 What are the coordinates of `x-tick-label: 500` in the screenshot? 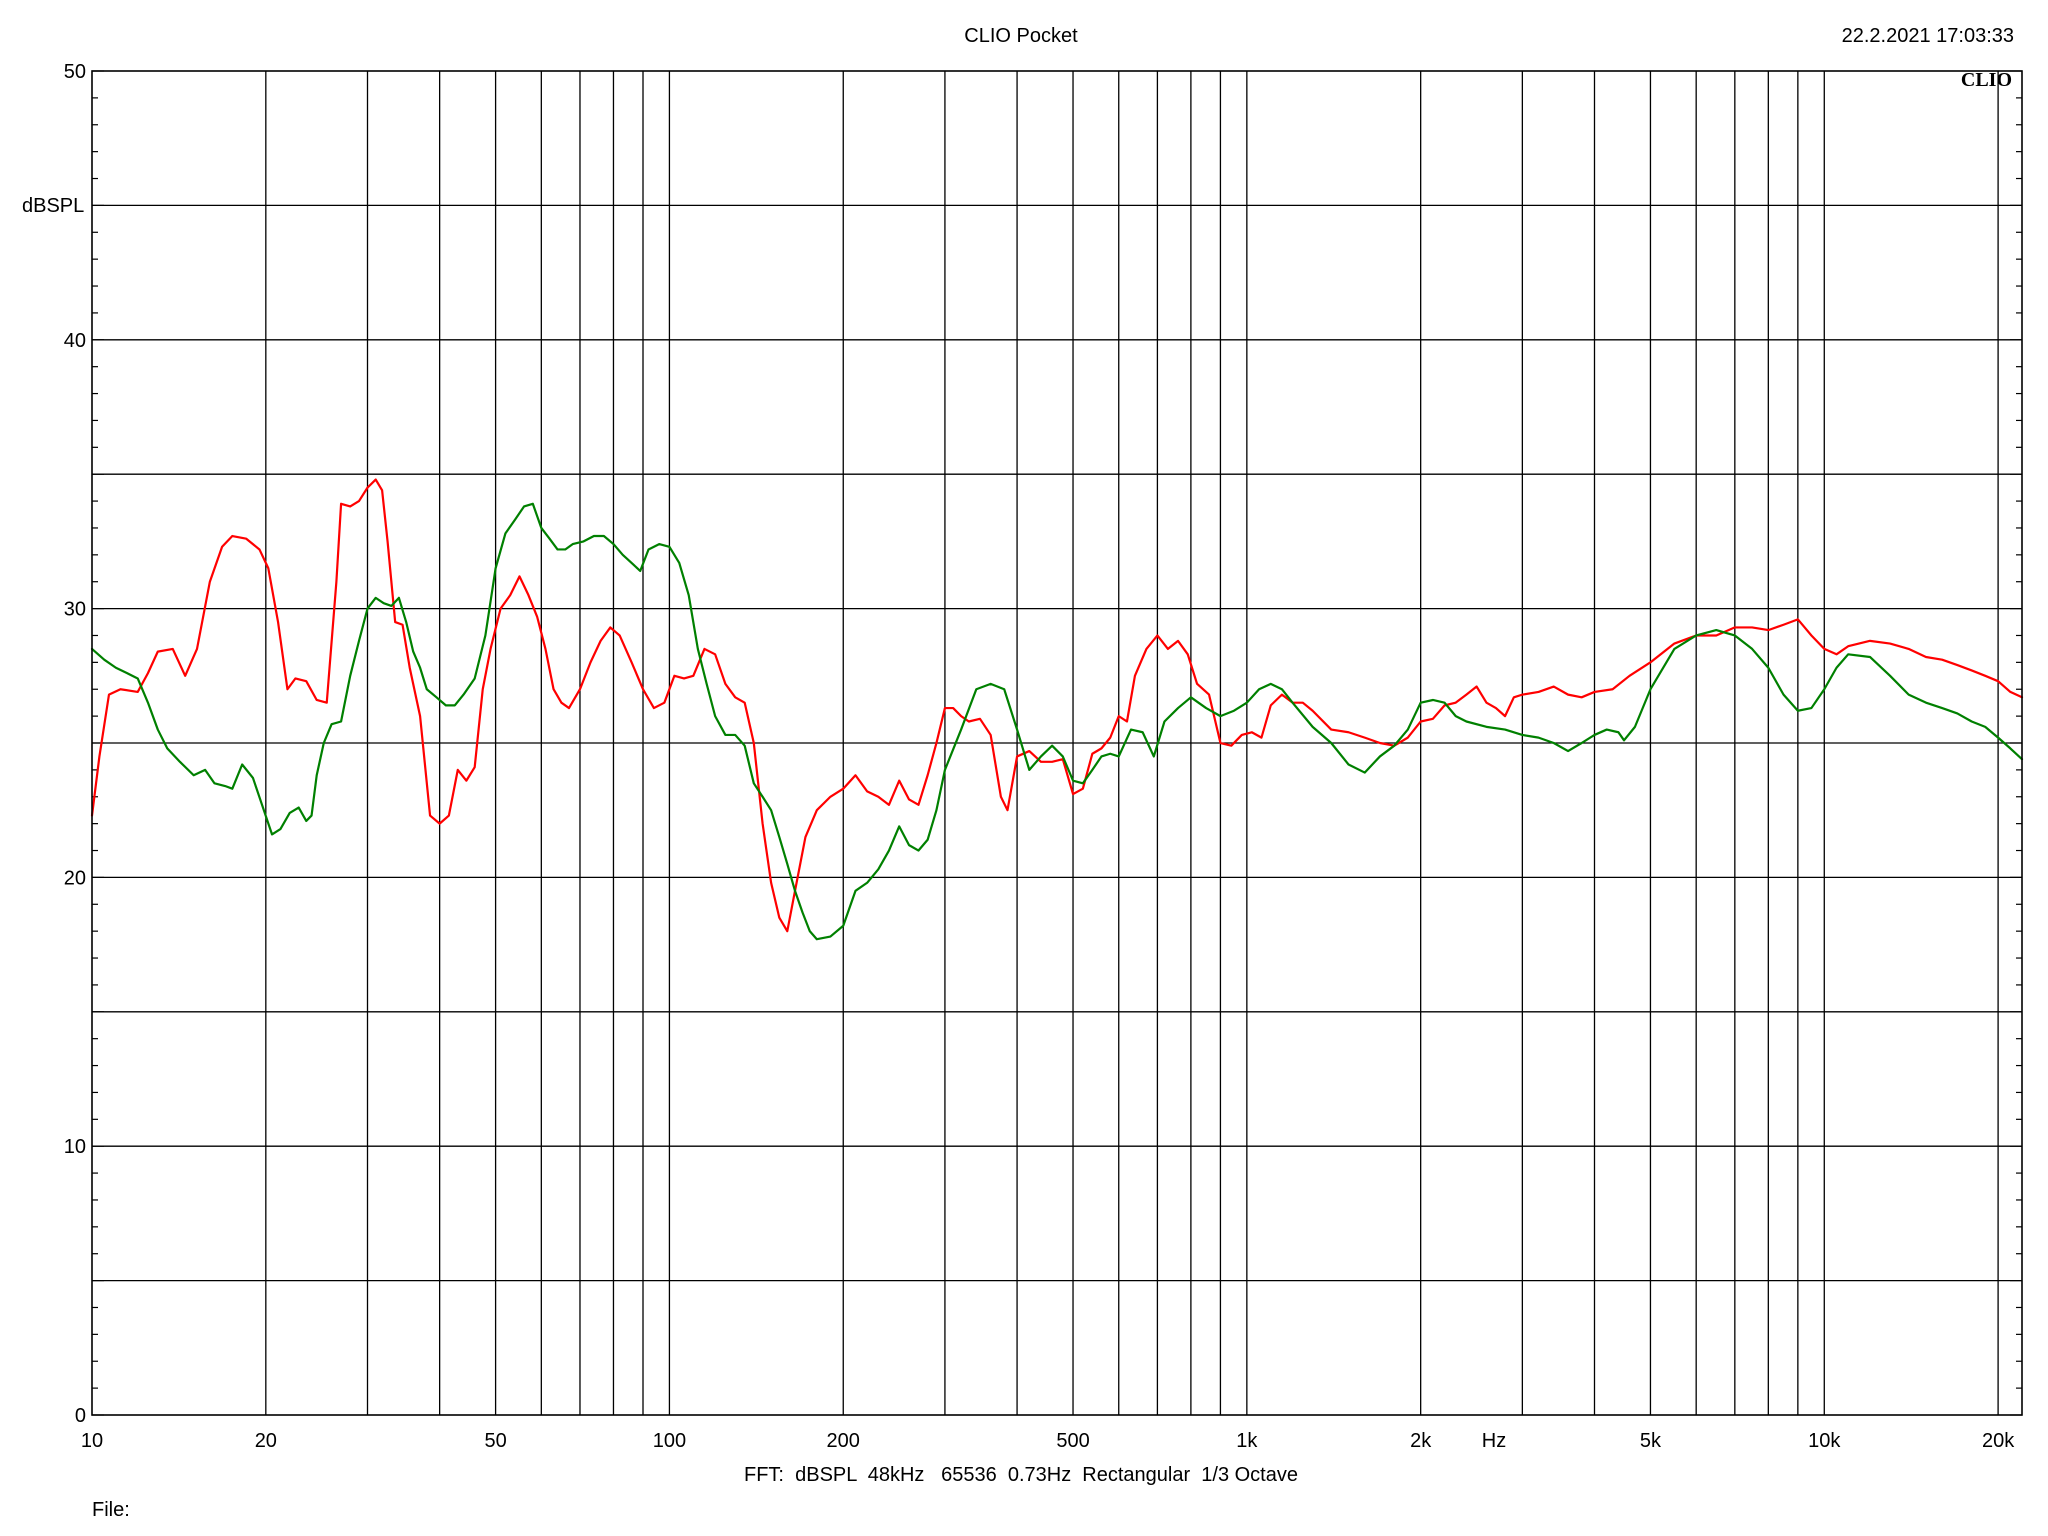 It's located at (1072, 1441).